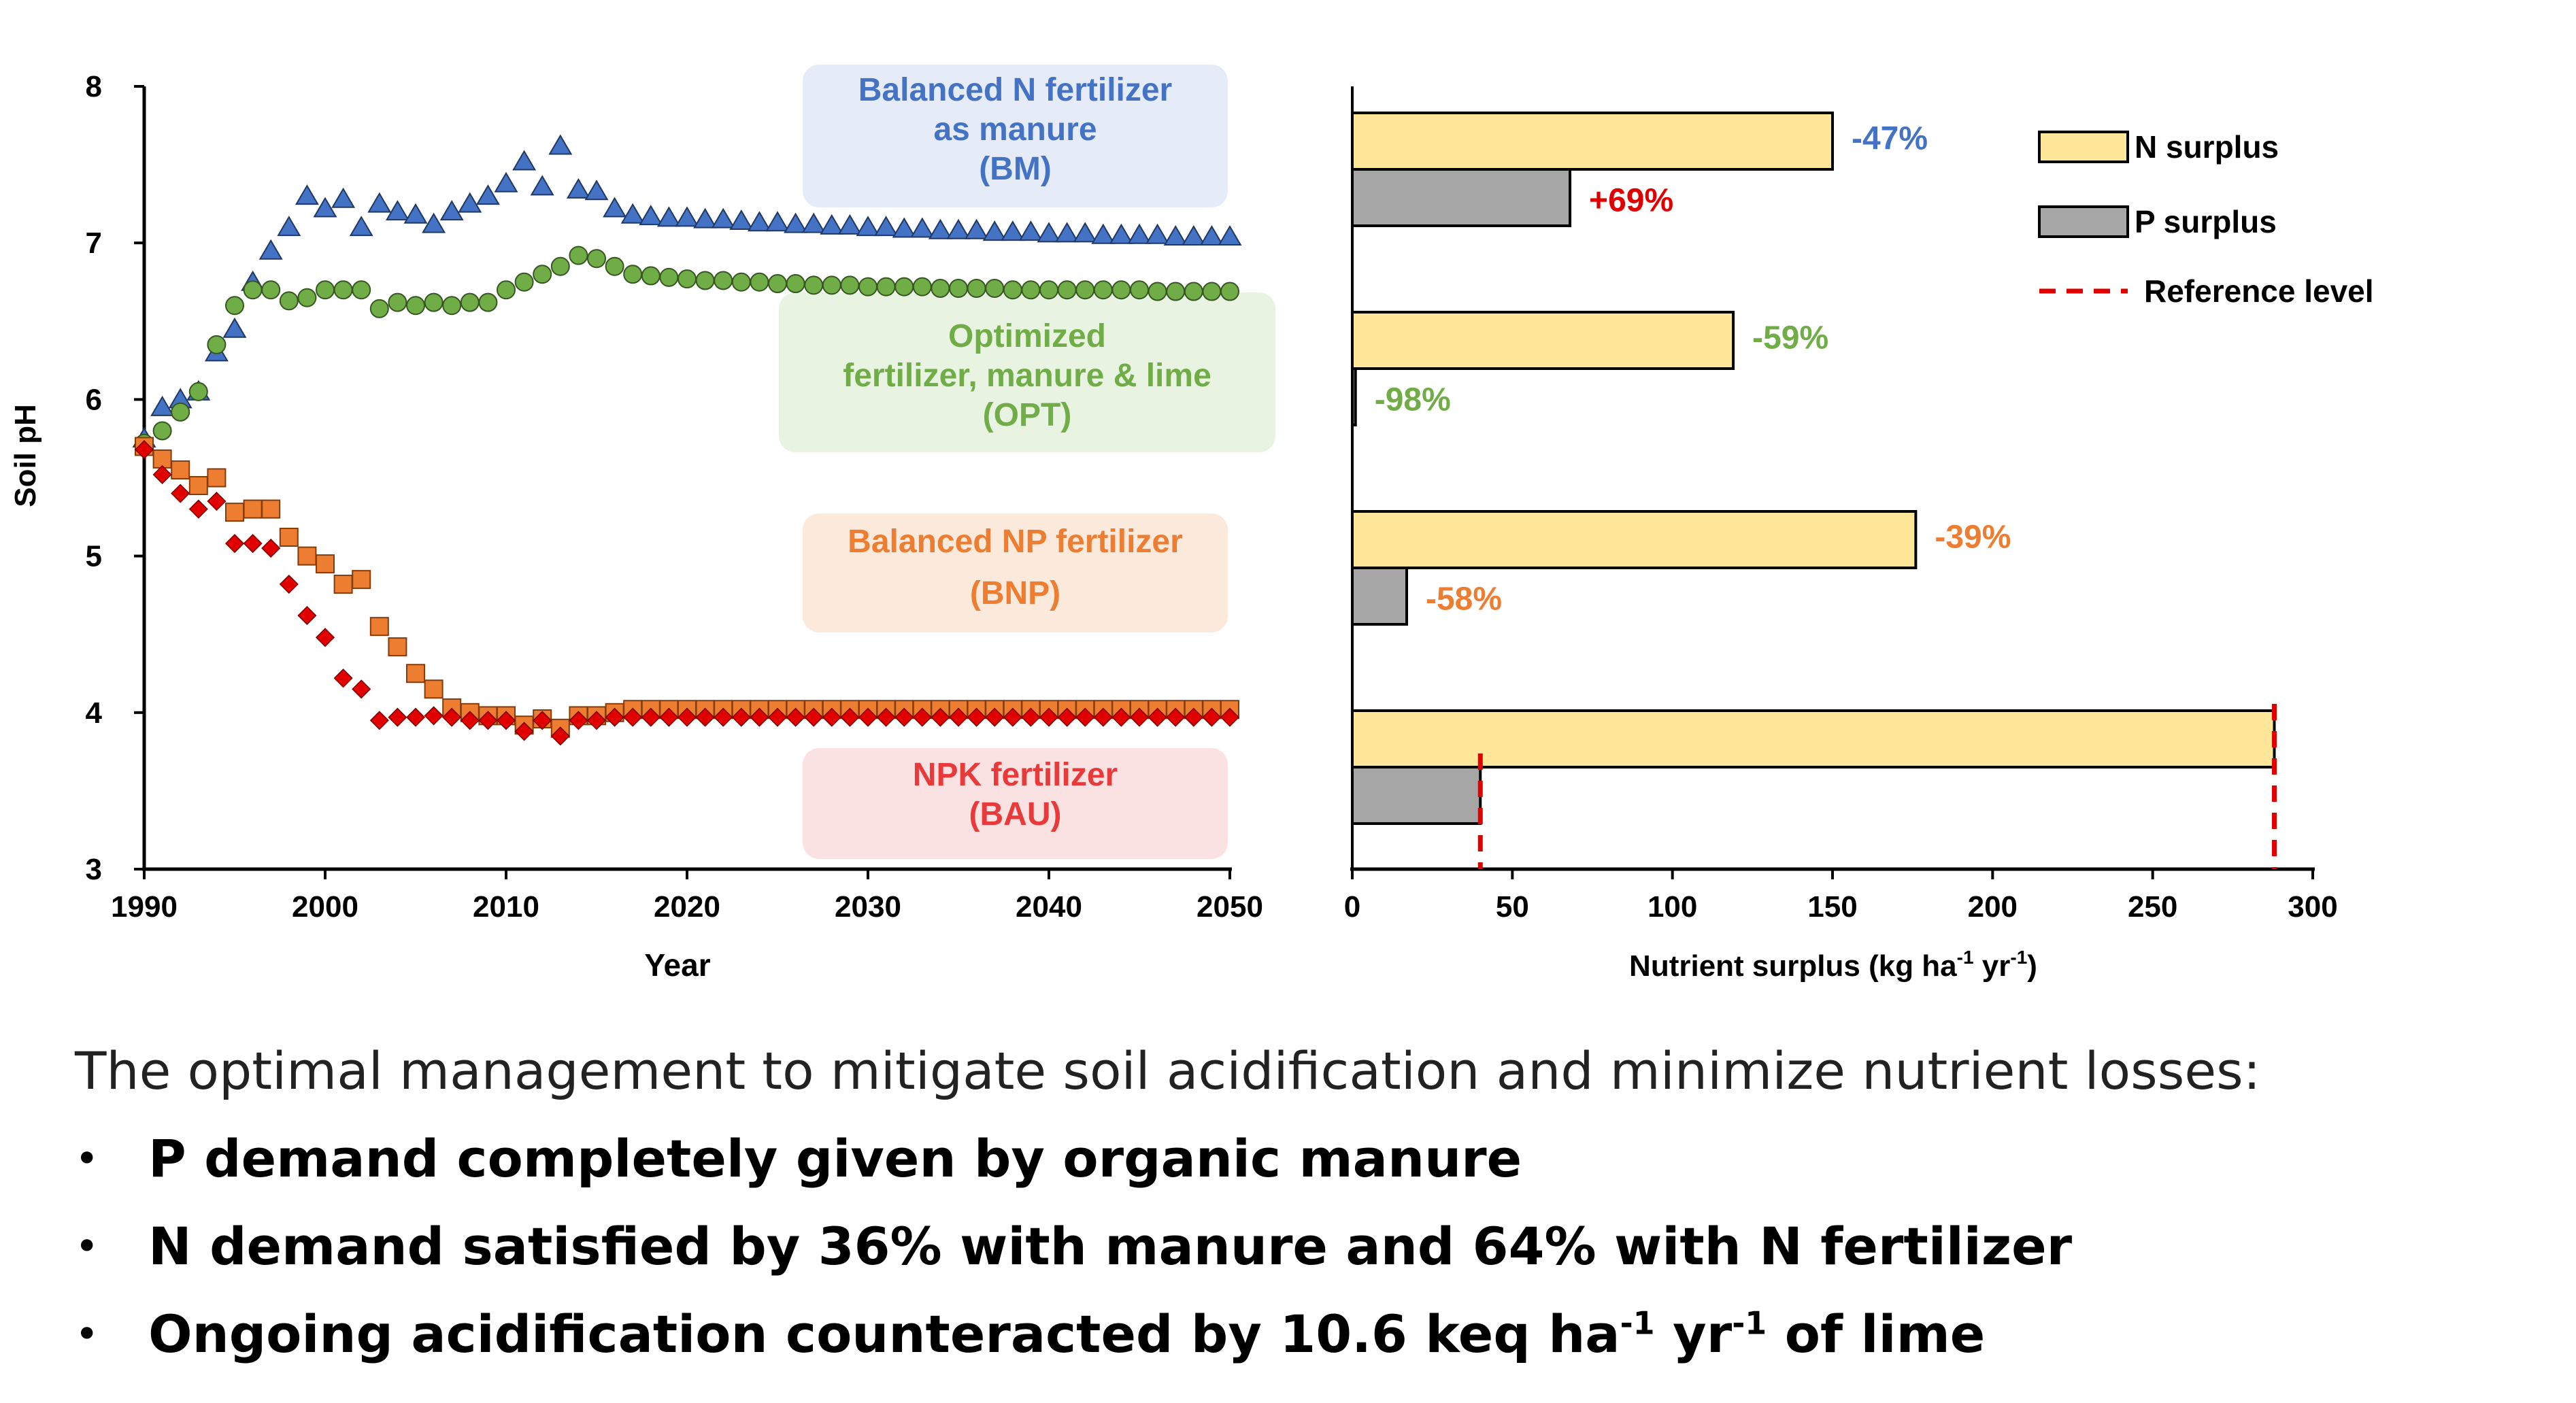  Describe the element at coordinates (1543, 340) in the screenshot. I see `bar-n-surplus-opt` at that location.